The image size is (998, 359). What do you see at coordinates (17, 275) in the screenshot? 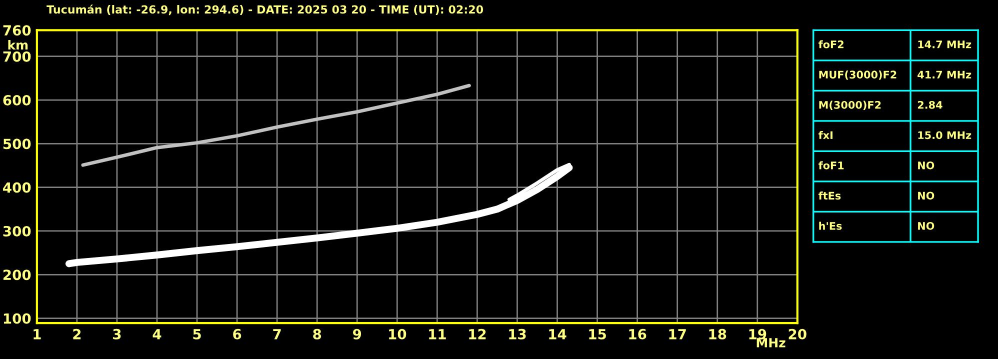
I see `y-tick-label: 200` at bounding box center [17, 275].